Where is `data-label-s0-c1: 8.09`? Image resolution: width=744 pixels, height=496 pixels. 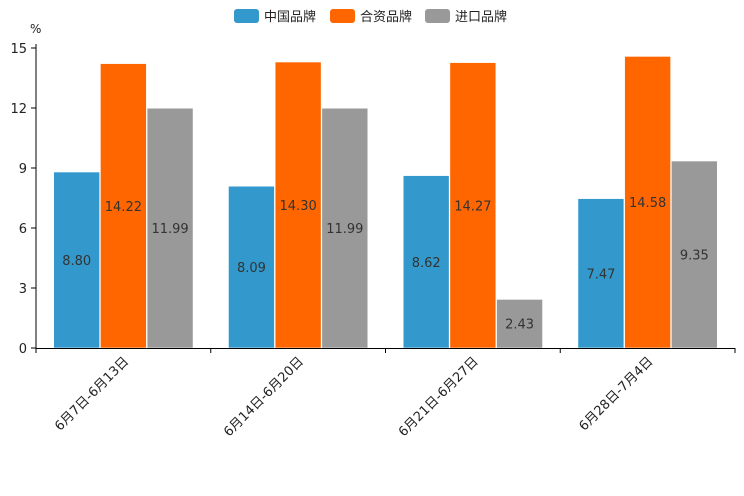 data-label-s0-c1: 8.09 is located at coordinates (251, 268).